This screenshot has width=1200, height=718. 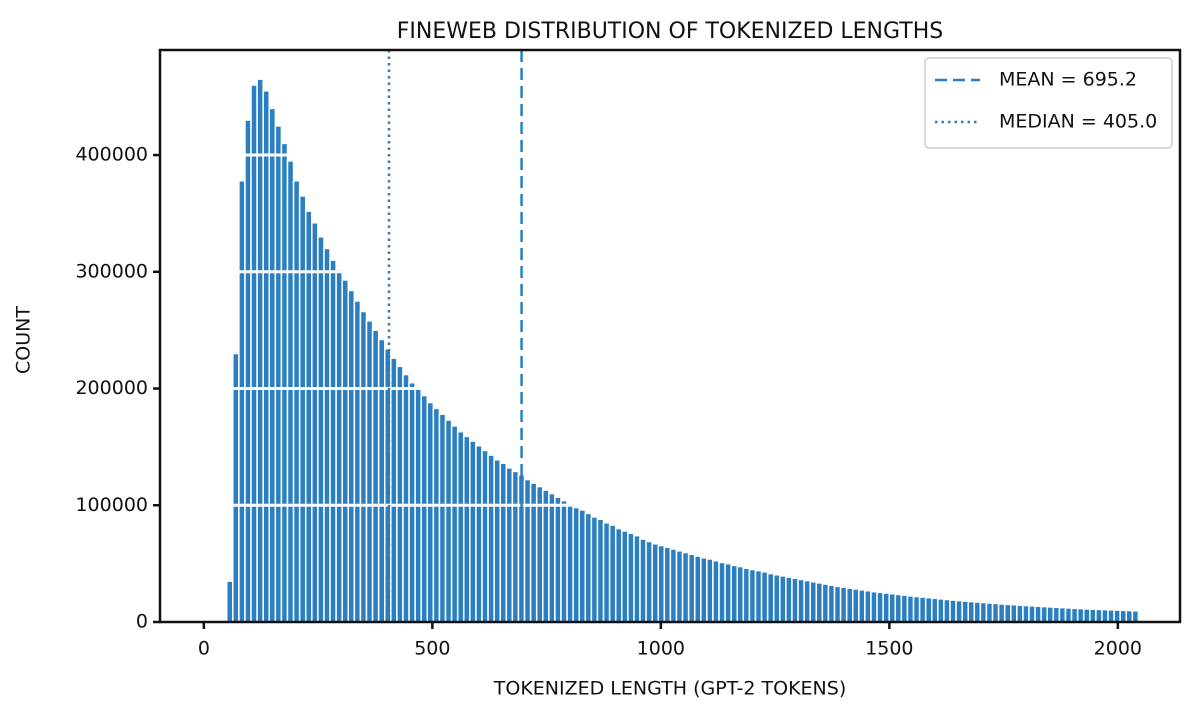 What do you see at coordinates (111, 388) in the screenshot?
I see `y-tick-label: 200000` at bounding box center [111, 388].